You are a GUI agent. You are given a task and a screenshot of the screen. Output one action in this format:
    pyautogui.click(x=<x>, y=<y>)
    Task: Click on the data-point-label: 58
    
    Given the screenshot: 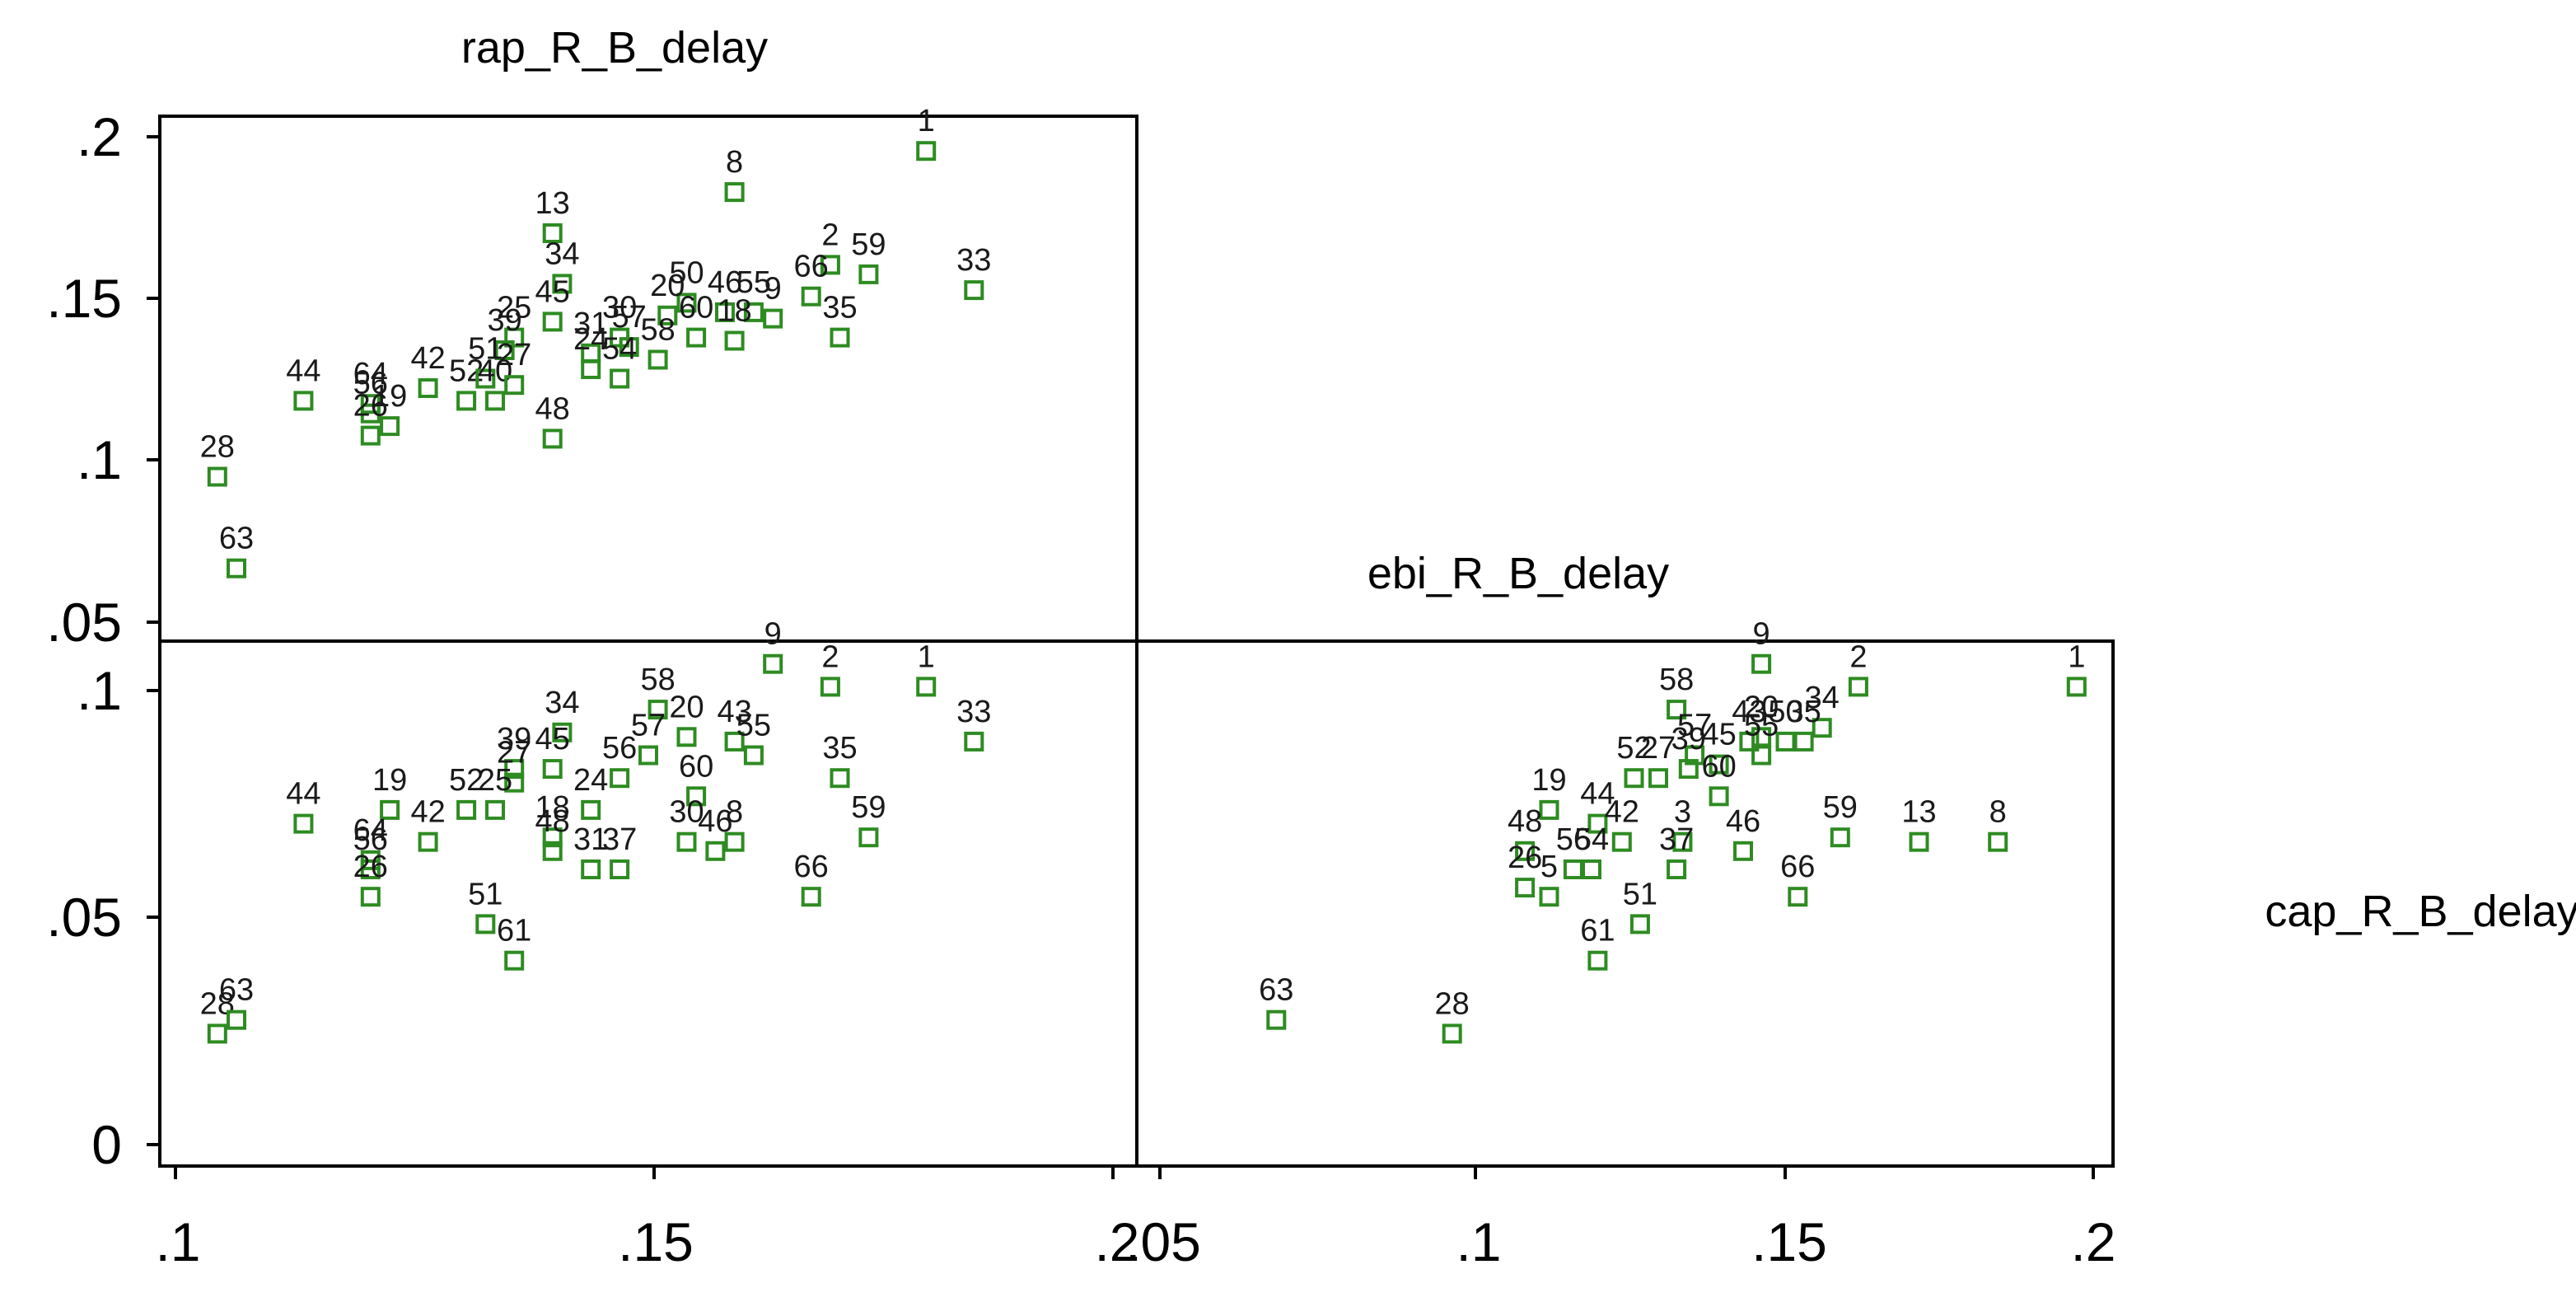 What is the action you would take?
    pyautogui.click(x=1676, y=680)
    